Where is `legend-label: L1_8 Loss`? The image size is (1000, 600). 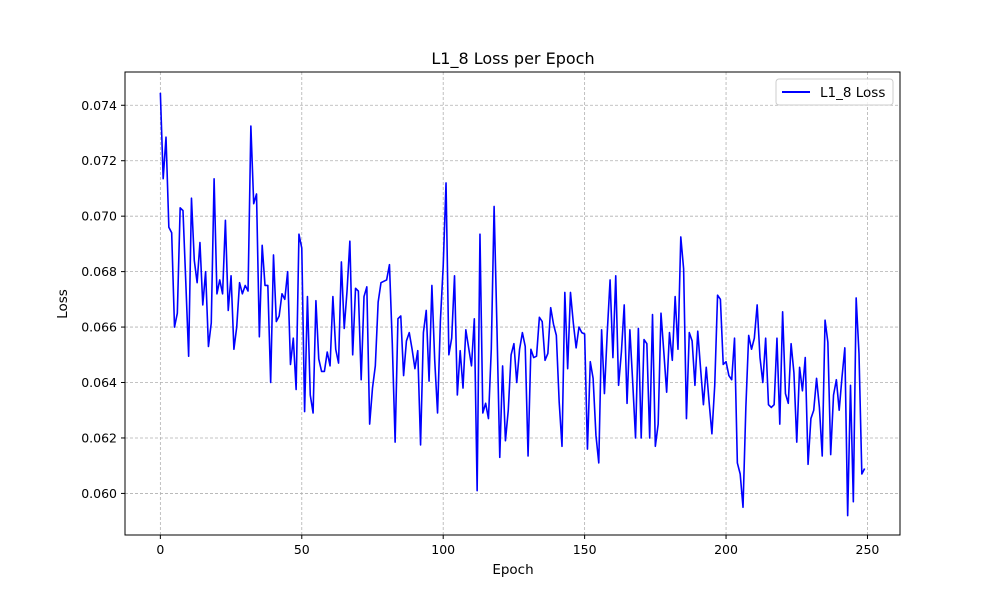 legend-label: L1_8 Loss is located at coordinates (852, 93).